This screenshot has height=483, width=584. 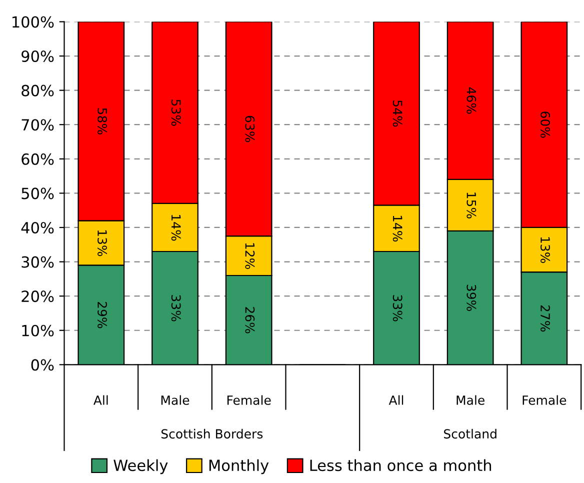 What do you see at coordinates (102, 315) in the screenshot?
I see `data-label: 29%` at bounding box center [102, 315].